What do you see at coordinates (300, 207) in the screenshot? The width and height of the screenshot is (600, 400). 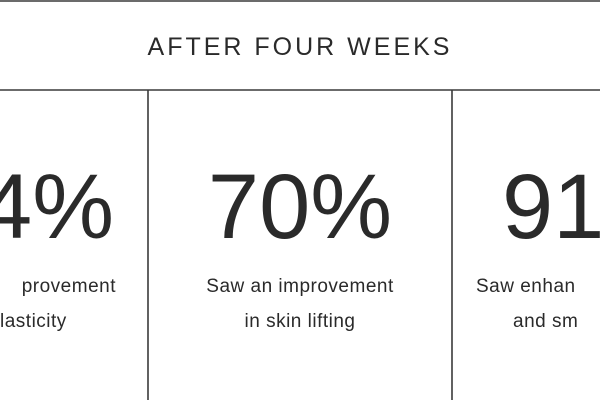 I see `stat-value: 70%` at bounding box center [300, 207].